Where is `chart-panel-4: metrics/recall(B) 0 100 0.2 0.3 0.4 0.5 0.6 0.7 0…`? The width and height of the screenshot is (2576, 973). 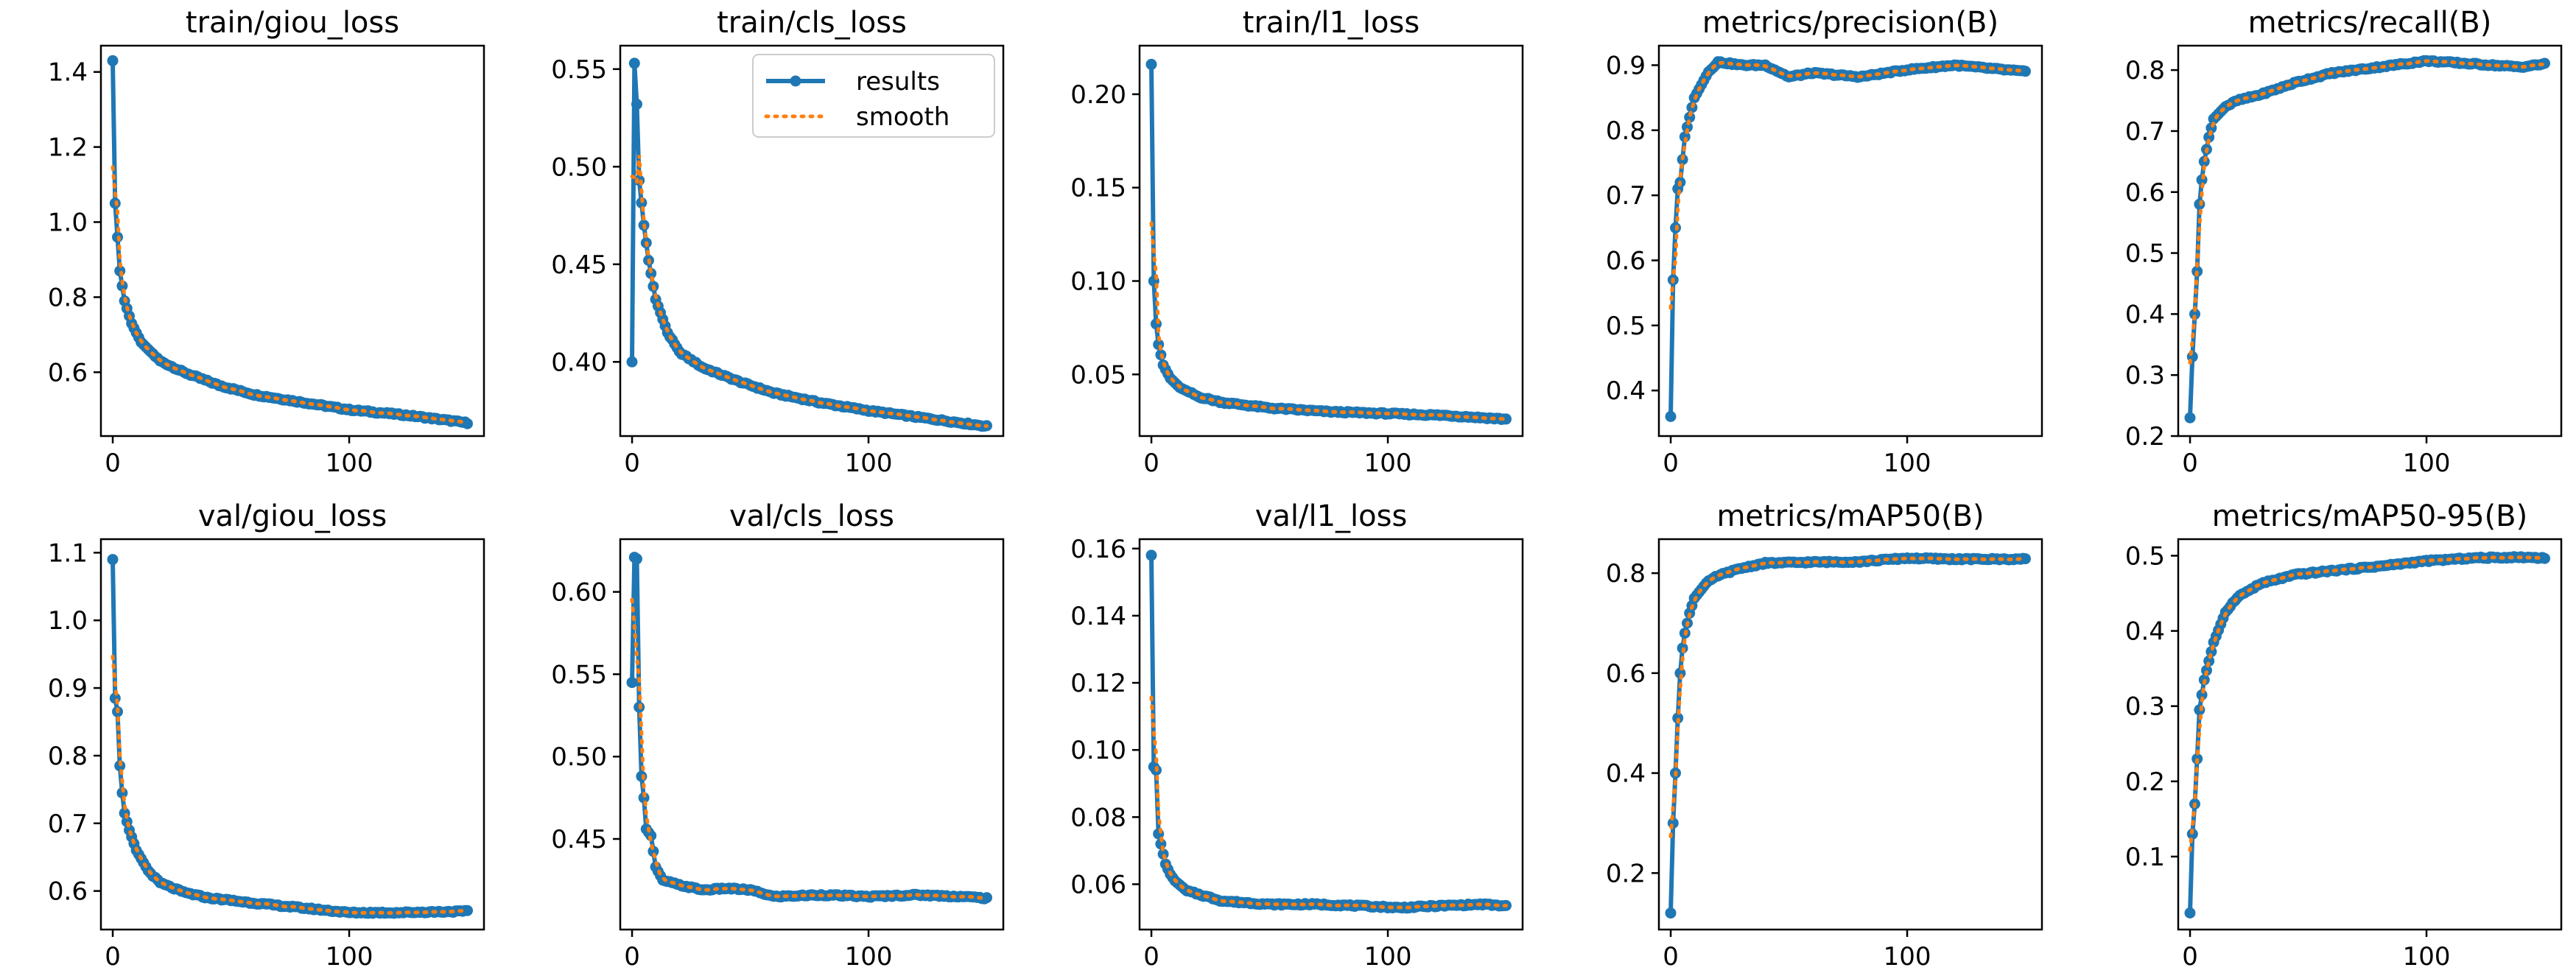 chart-panel-4: metrics/recall(B) 0 100 0.2 0.3 0.4 0.5 0.6 0.7 0… is located at coordinates (2344, 242).